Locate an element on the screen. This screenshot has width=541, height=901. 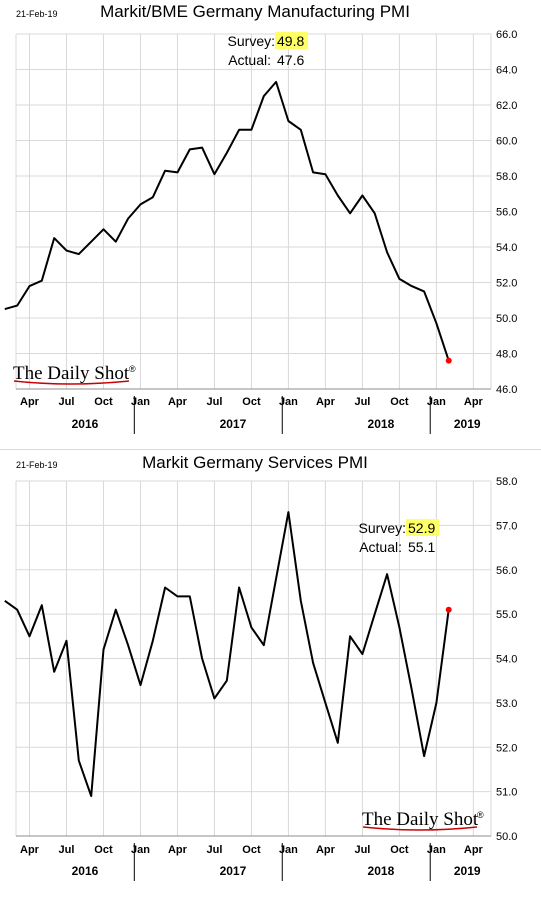
y-tick-label: 66.0 is located at coordinates (506, 35).